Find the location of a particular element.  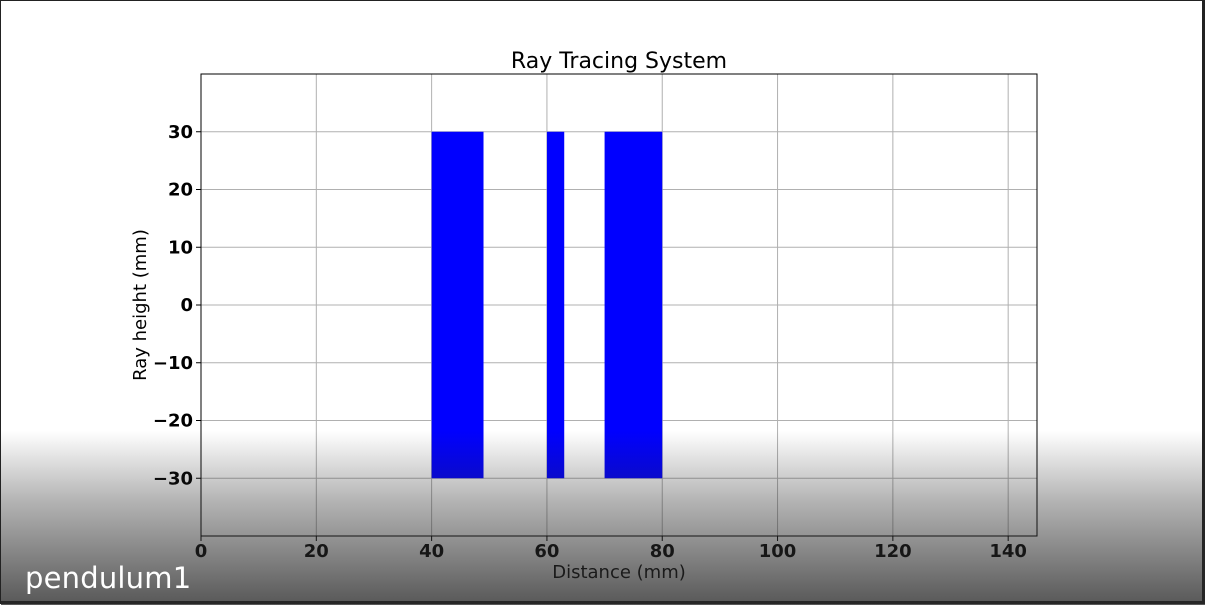

y-tick-label-1: −20 is located at coordinates (173, 421).